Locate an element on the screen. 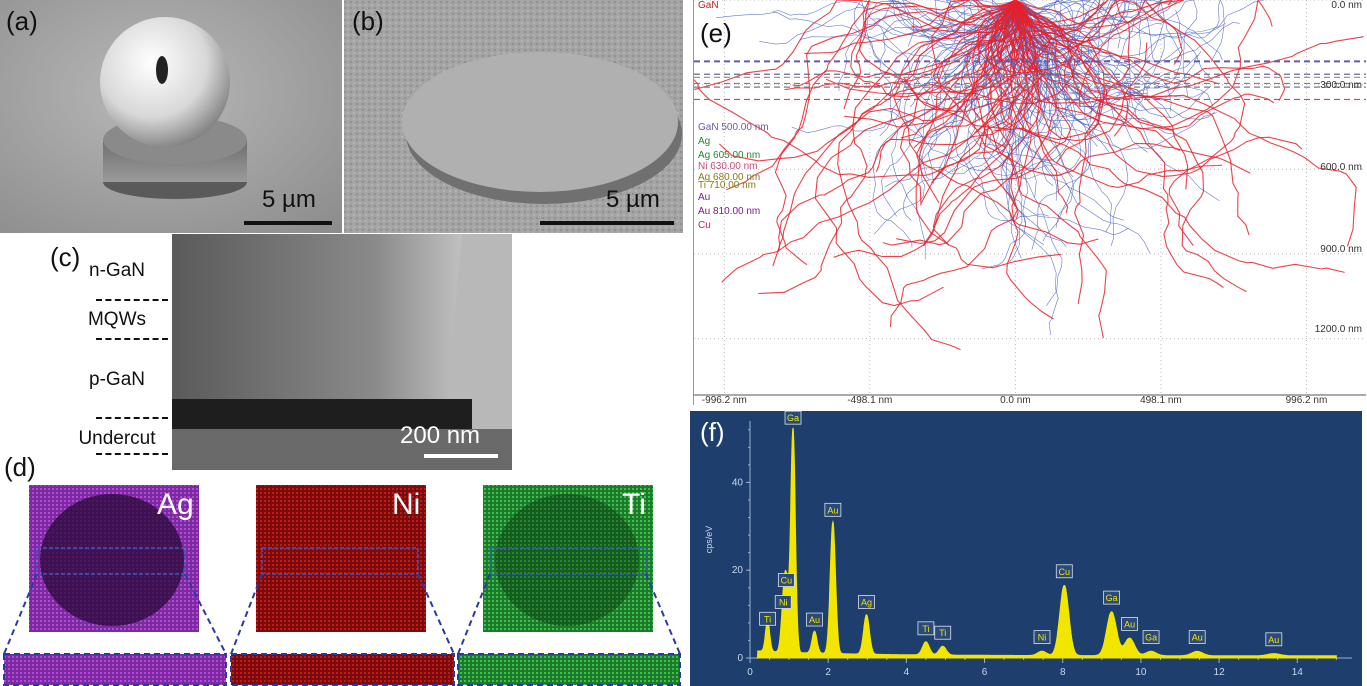 This screenshot has width=1367, height=686. layer-label-p-gan: p-GaN is located at coordinates (117, 379).